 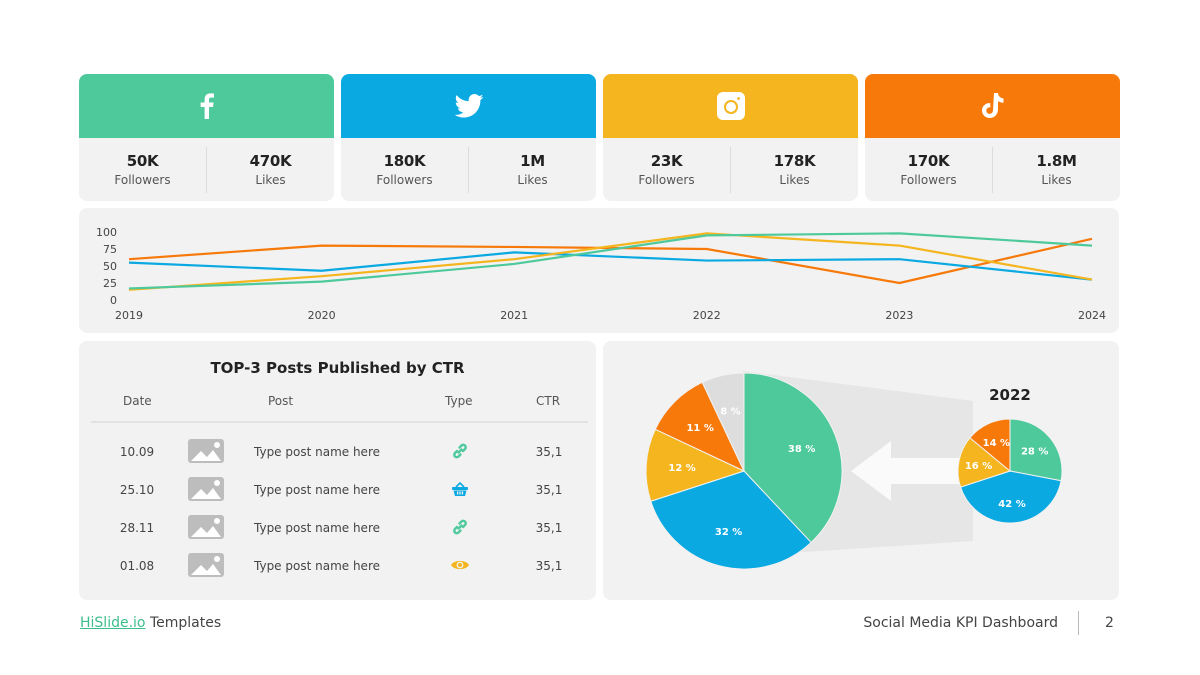 What do you see at coordinates (183, 623) in the screenshot?
I see `brand-suffix: Templates` at bounding box center [183, 623].